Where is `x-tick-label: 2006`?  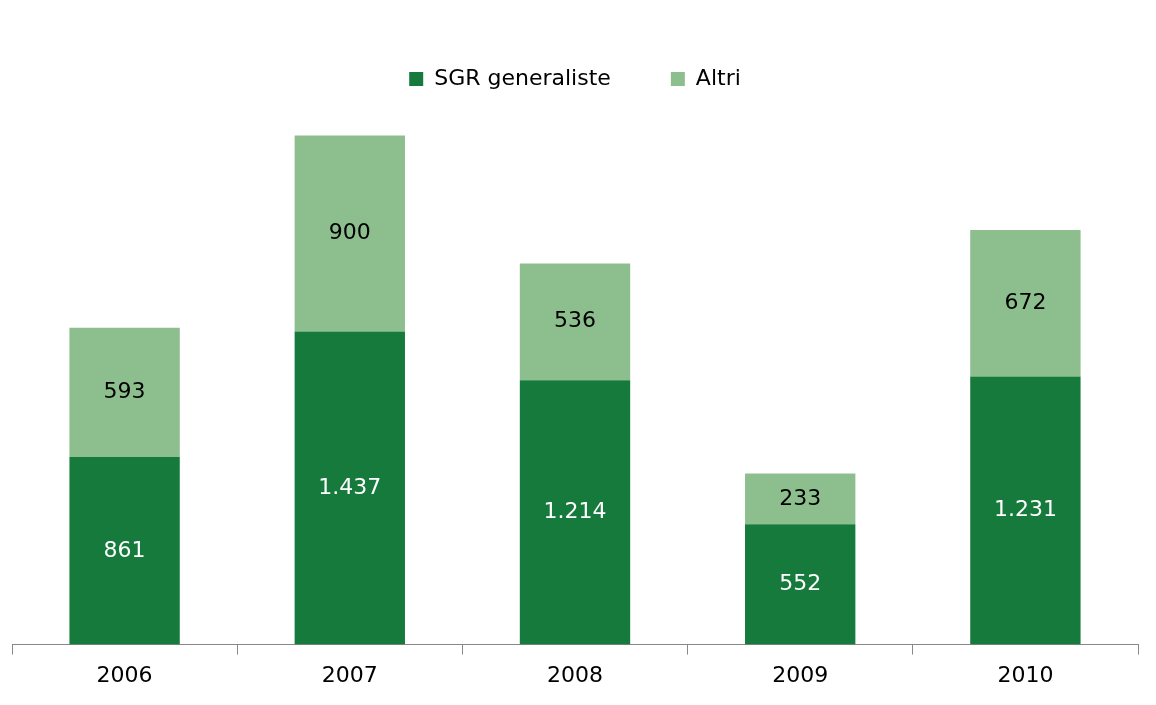
x-tick-label: 2006 is located at coordinates (124, 674).